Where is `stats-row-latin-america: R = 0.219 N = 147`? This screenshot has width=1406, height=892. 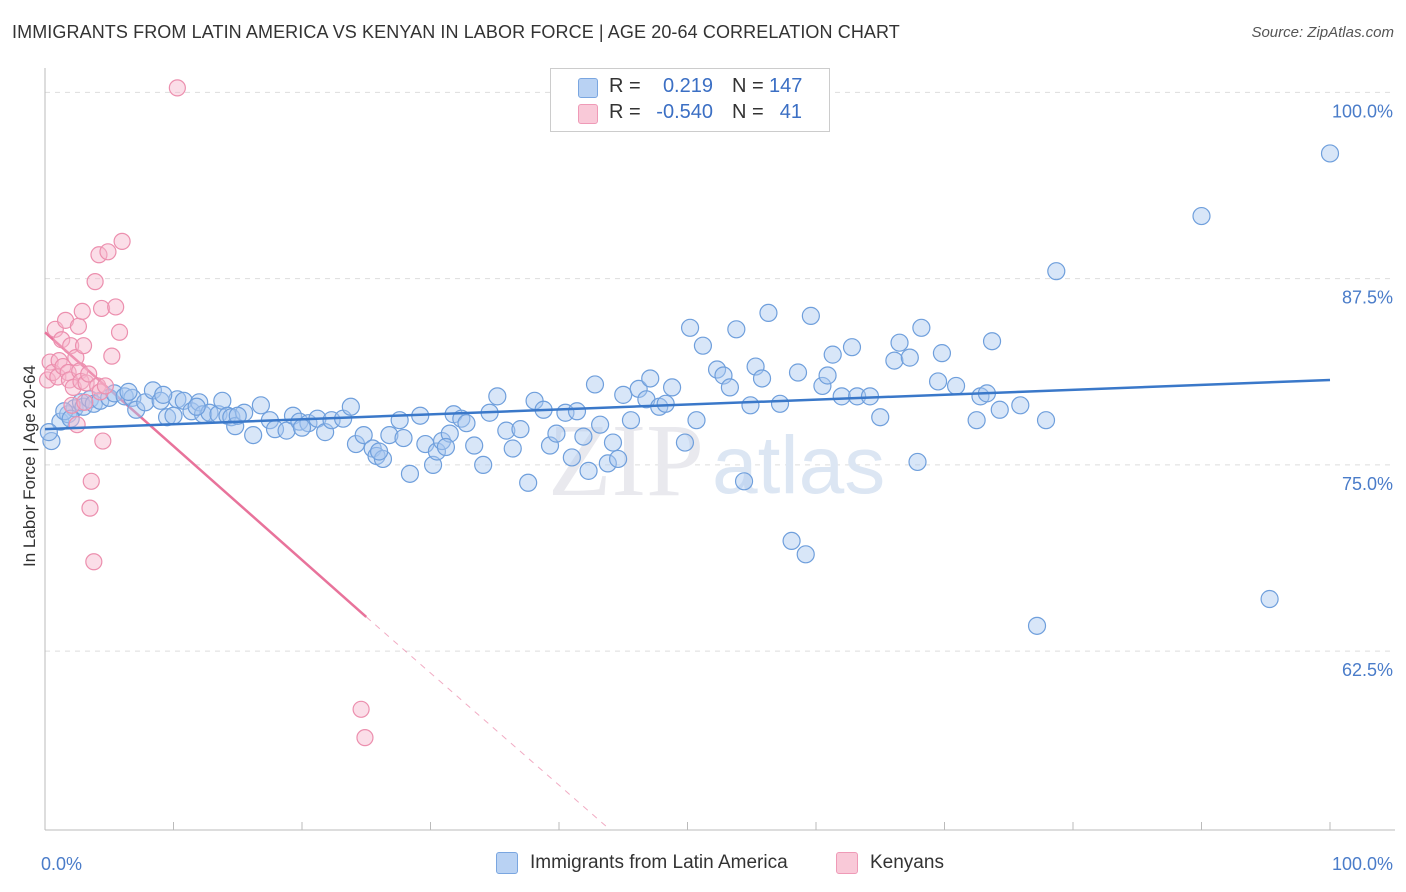
stats-row-latin-america: R = 0.219 N = 147 is located at coordinates (690, 88).